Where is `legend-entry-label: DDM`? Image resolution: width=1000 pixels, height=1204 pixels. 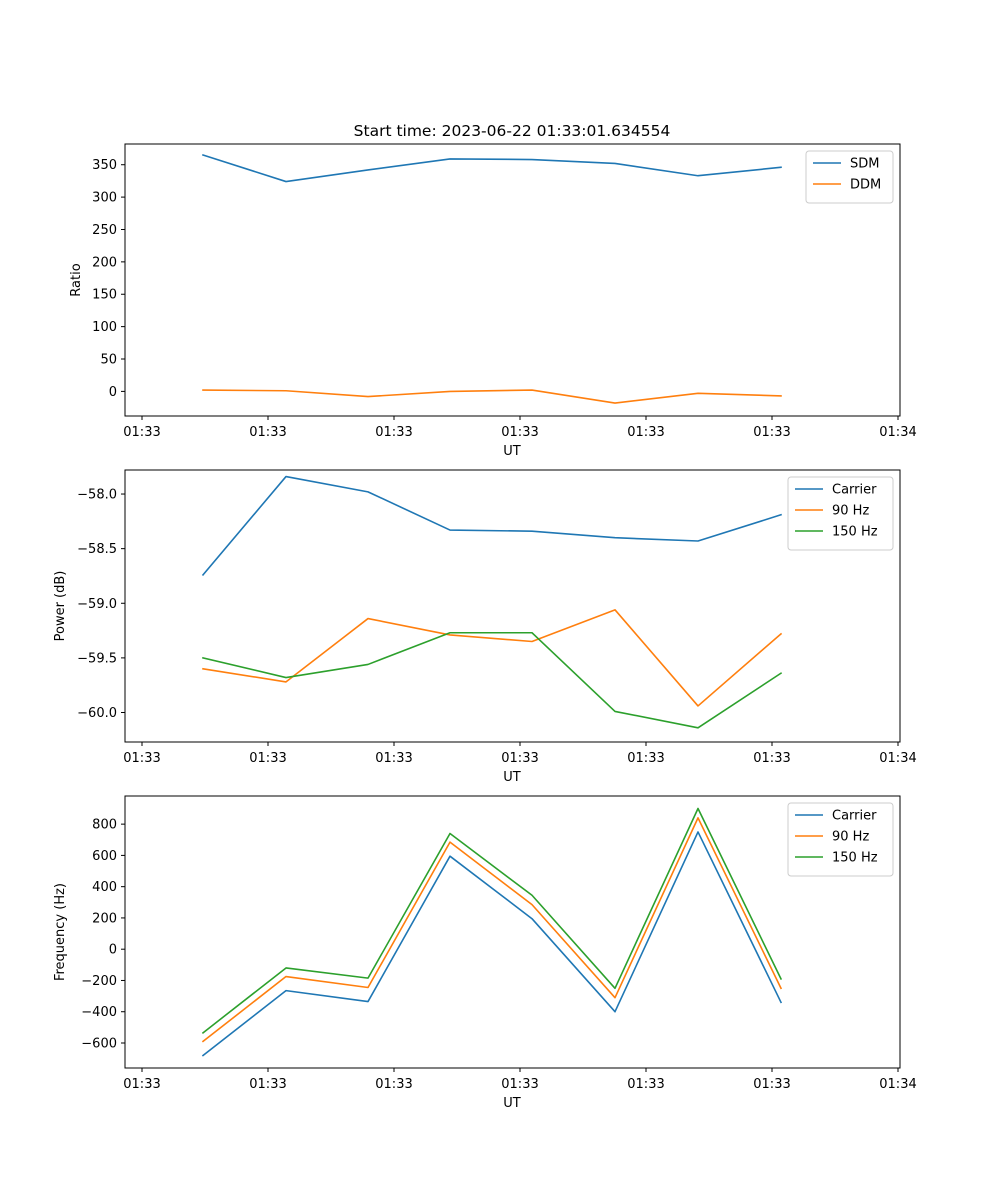 legend-entry-label: DDM is located at coordinates (865, 185).